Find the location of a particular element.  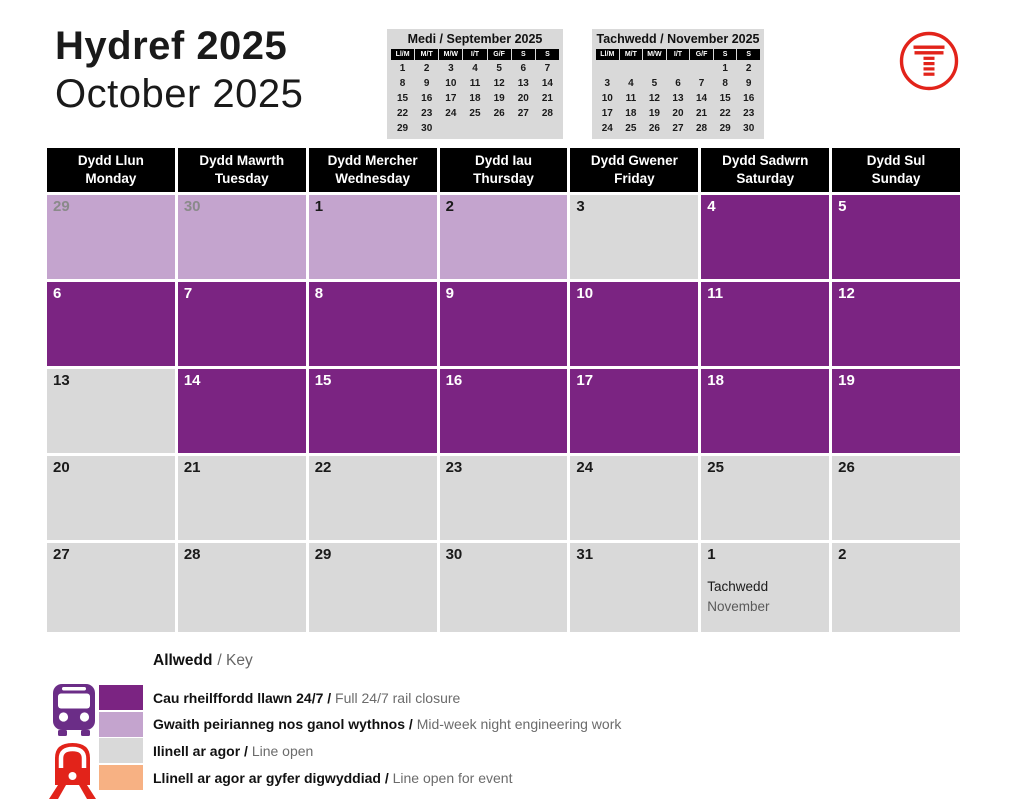

mini-day-cell: 18 is located at coordinates (475, 98).